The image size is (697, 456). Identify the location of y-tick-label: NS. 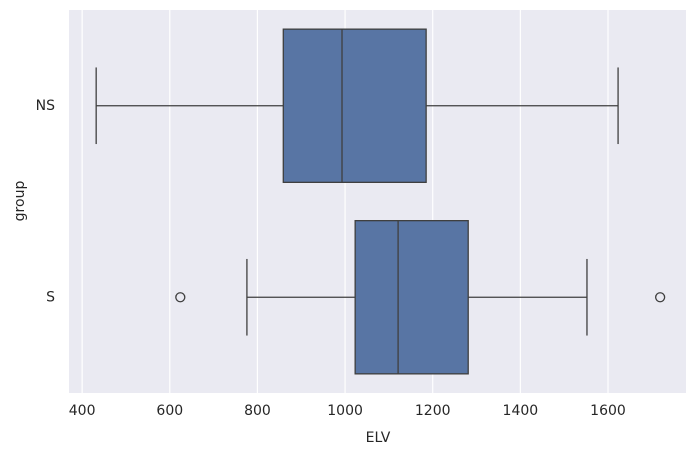
(45, 106).